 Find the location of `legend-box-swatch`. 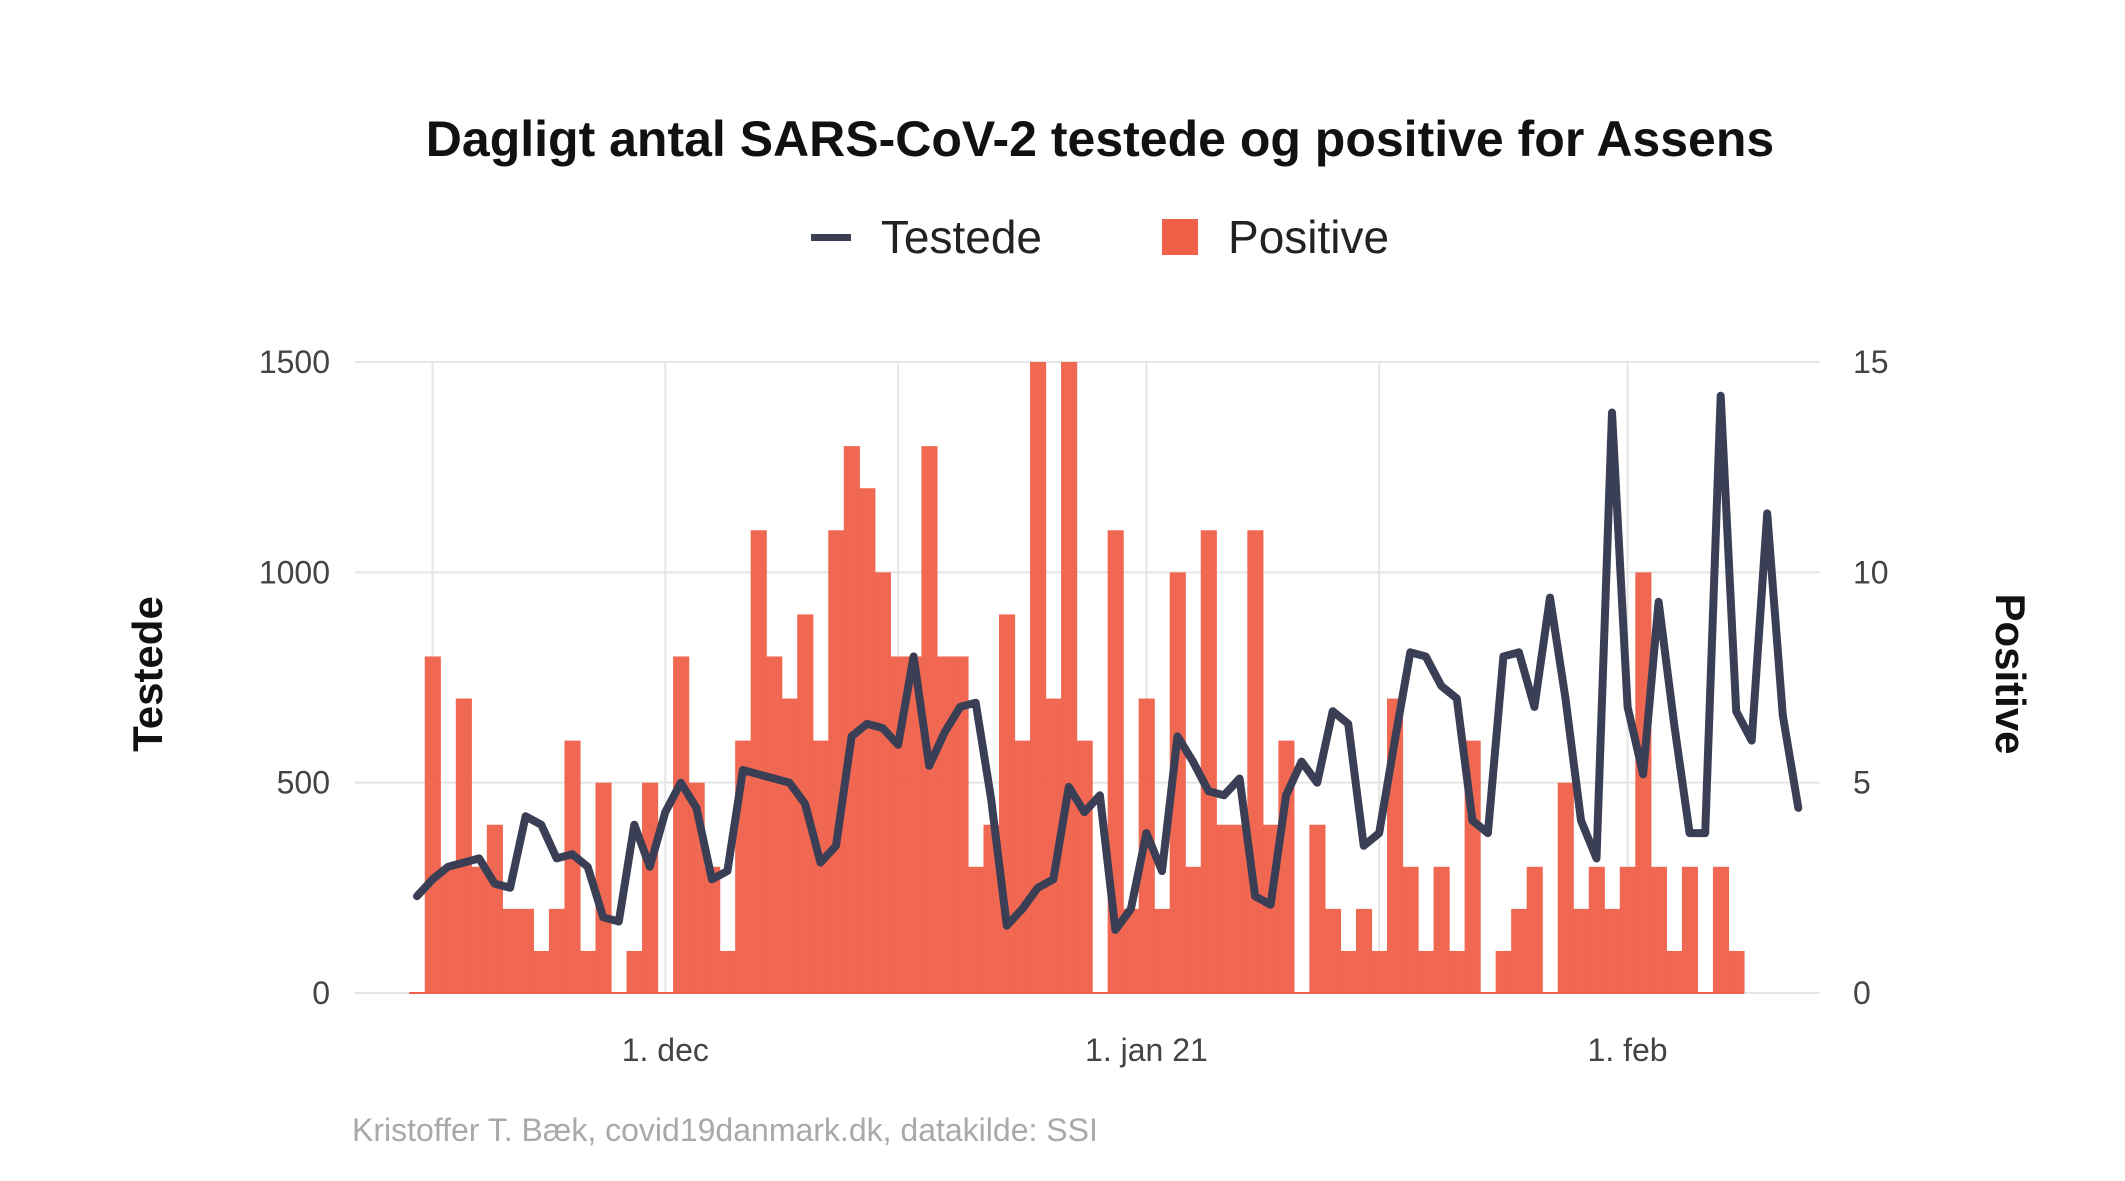

legend-box-swatch is located at coordinates (1180, 237).